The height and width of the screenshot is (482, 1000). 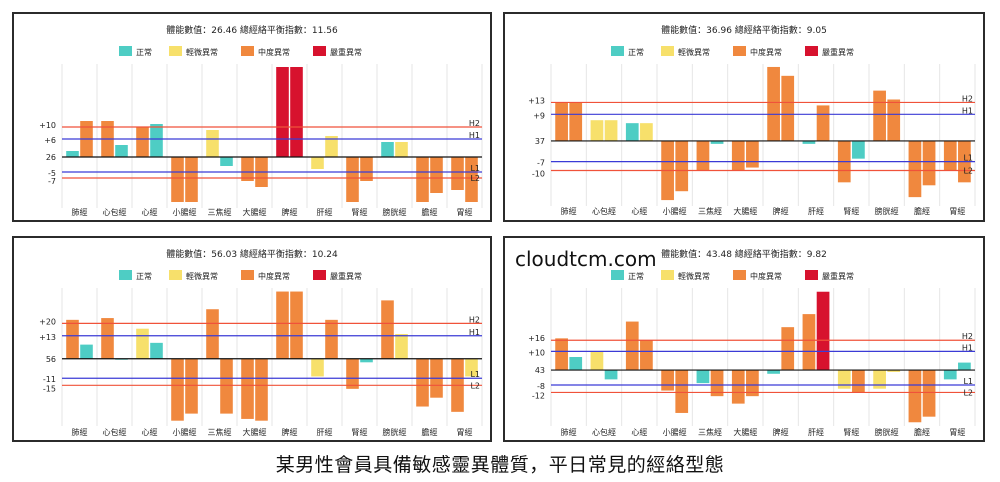 I want to click on threshold-tag-l2: L2, so click(x=968, y=392).